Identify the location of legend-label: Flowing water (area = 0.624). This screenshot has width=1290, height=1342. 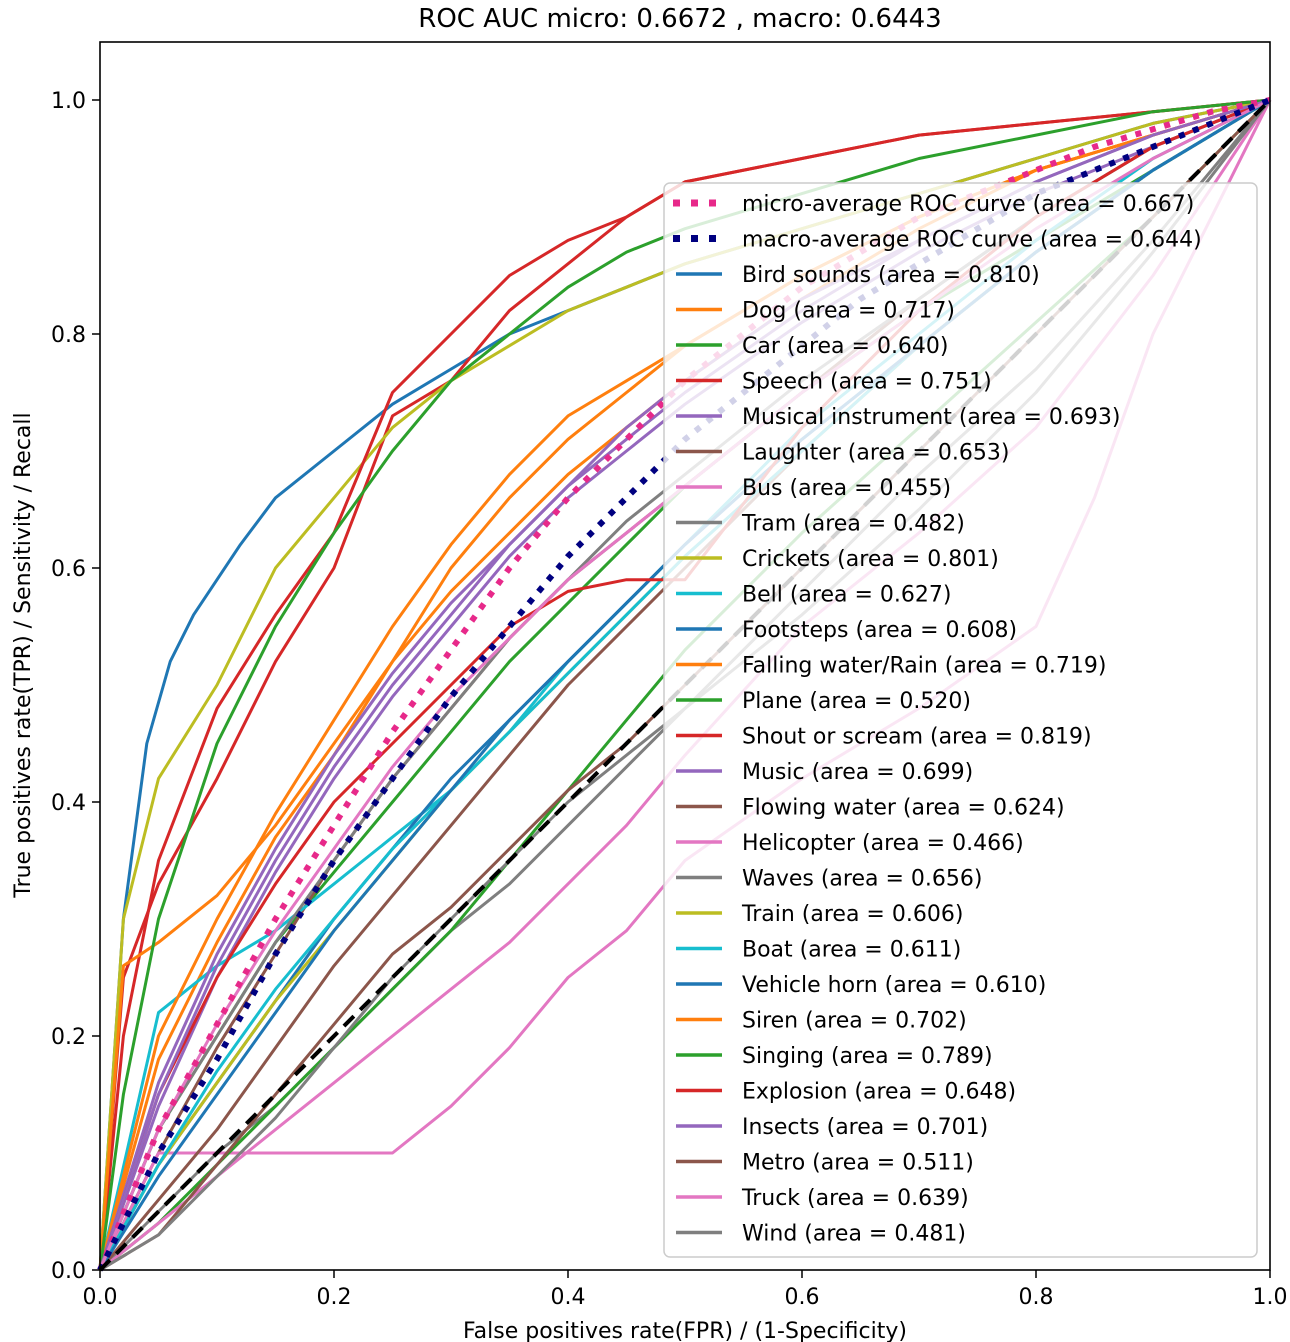
(903, 808).